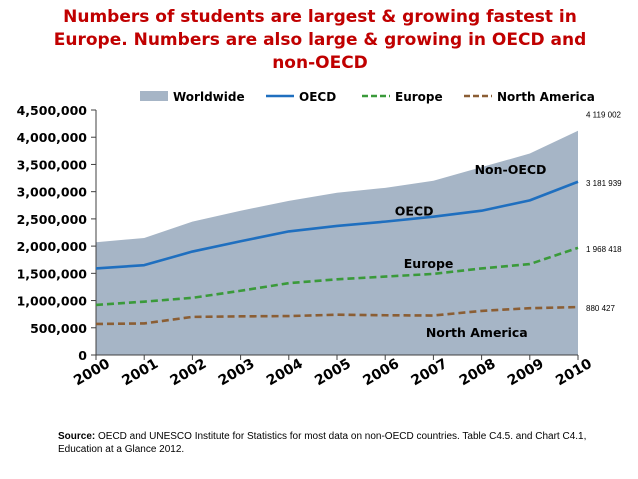 The height and width of the screenshot is (479, 638). What do you see at coordinates (209, 97) in the screenshot?
I see `legend-label-worldwide: Worldwide` at bounding box center [209, 97].